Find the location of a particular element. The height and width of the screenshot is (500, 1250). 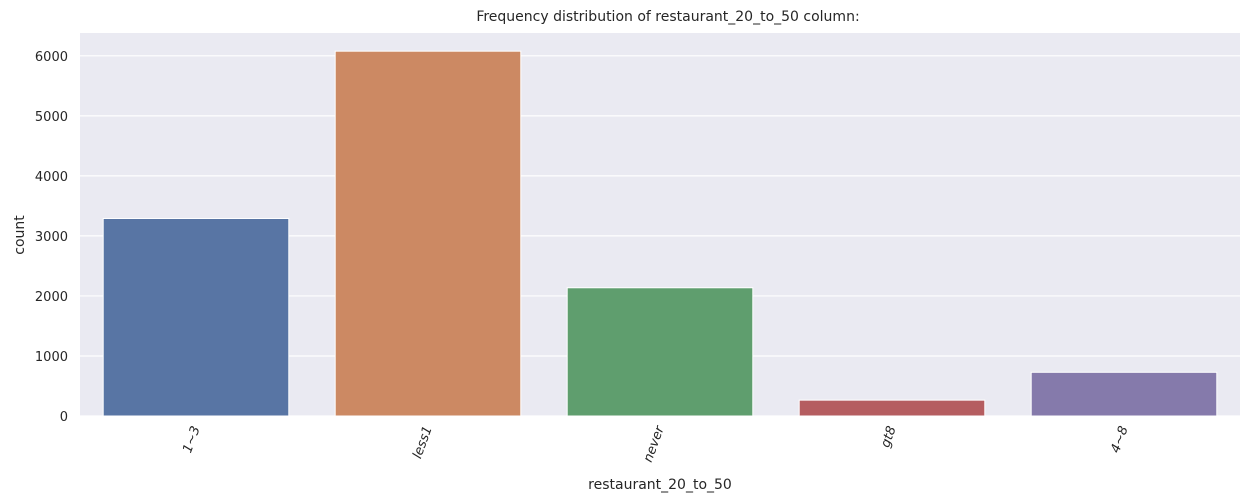

y-tick-label: 0 is located at coordinates (64, 417).